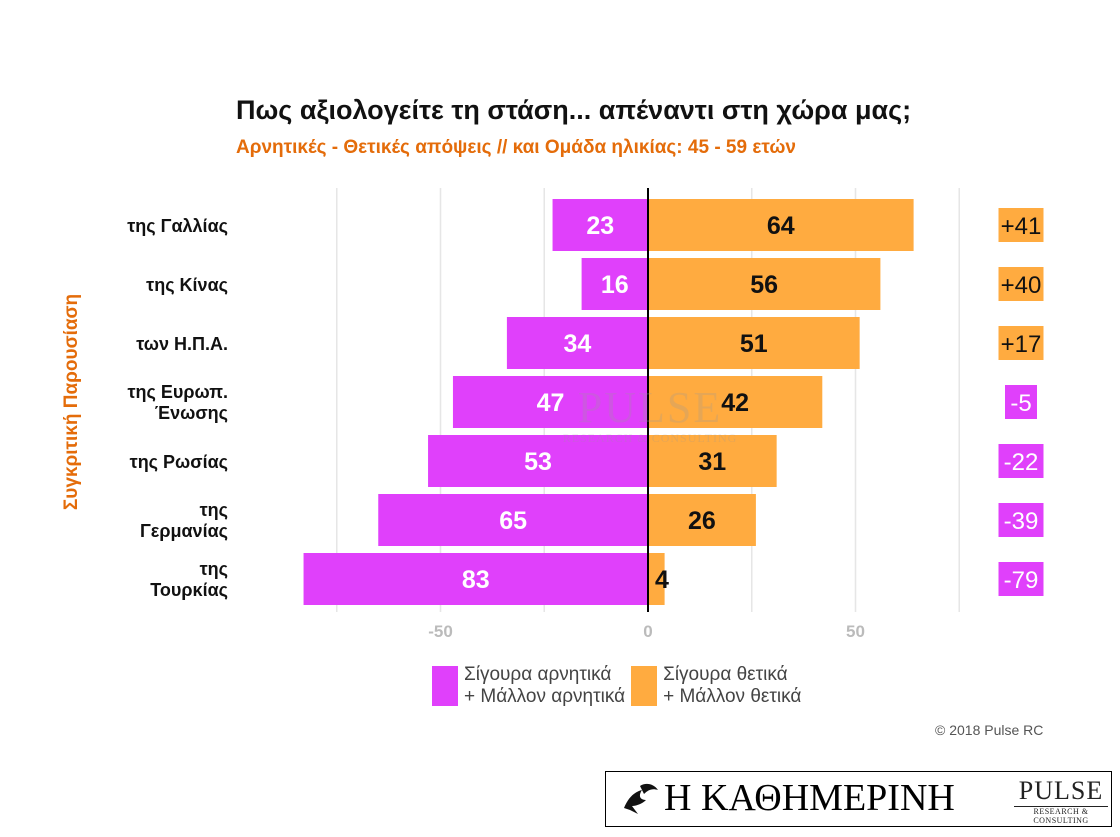  I want to click on x-tick-label: -50, so click(440, 631).